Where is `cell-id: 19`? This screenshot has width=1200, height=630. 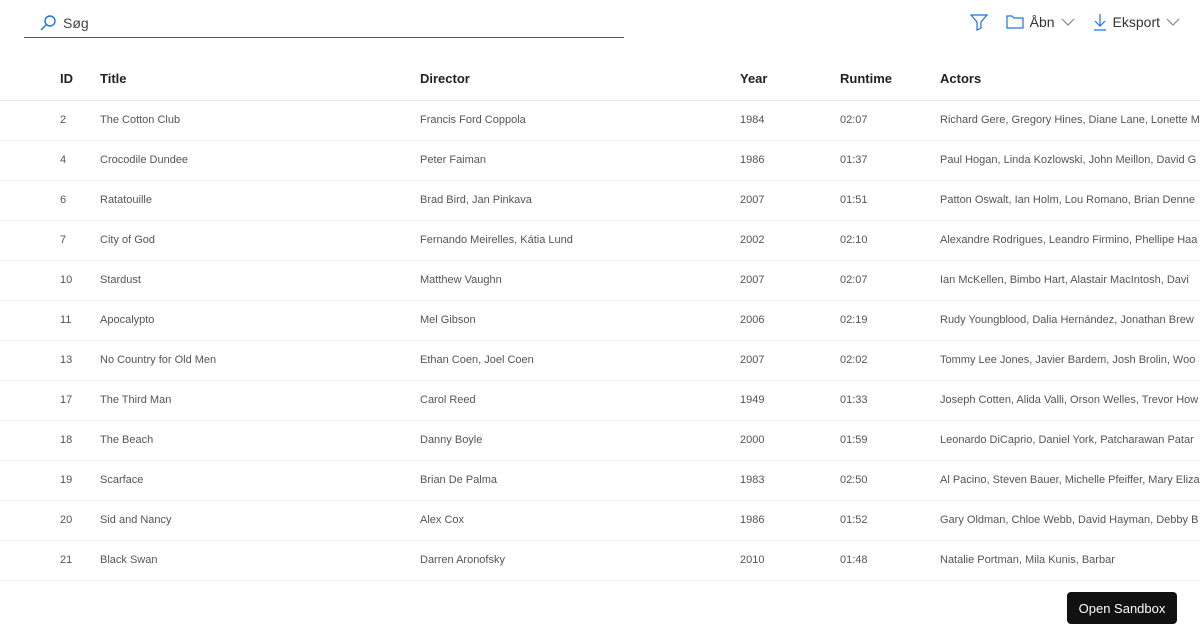 cell-id: 19 is located at coordinates (50, 480).